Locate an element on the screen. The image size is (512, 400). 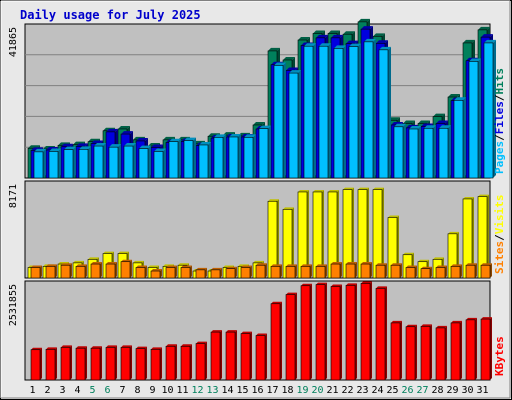
legend-visits_sites: Sites/Visits is located at coordinates (499, 235).